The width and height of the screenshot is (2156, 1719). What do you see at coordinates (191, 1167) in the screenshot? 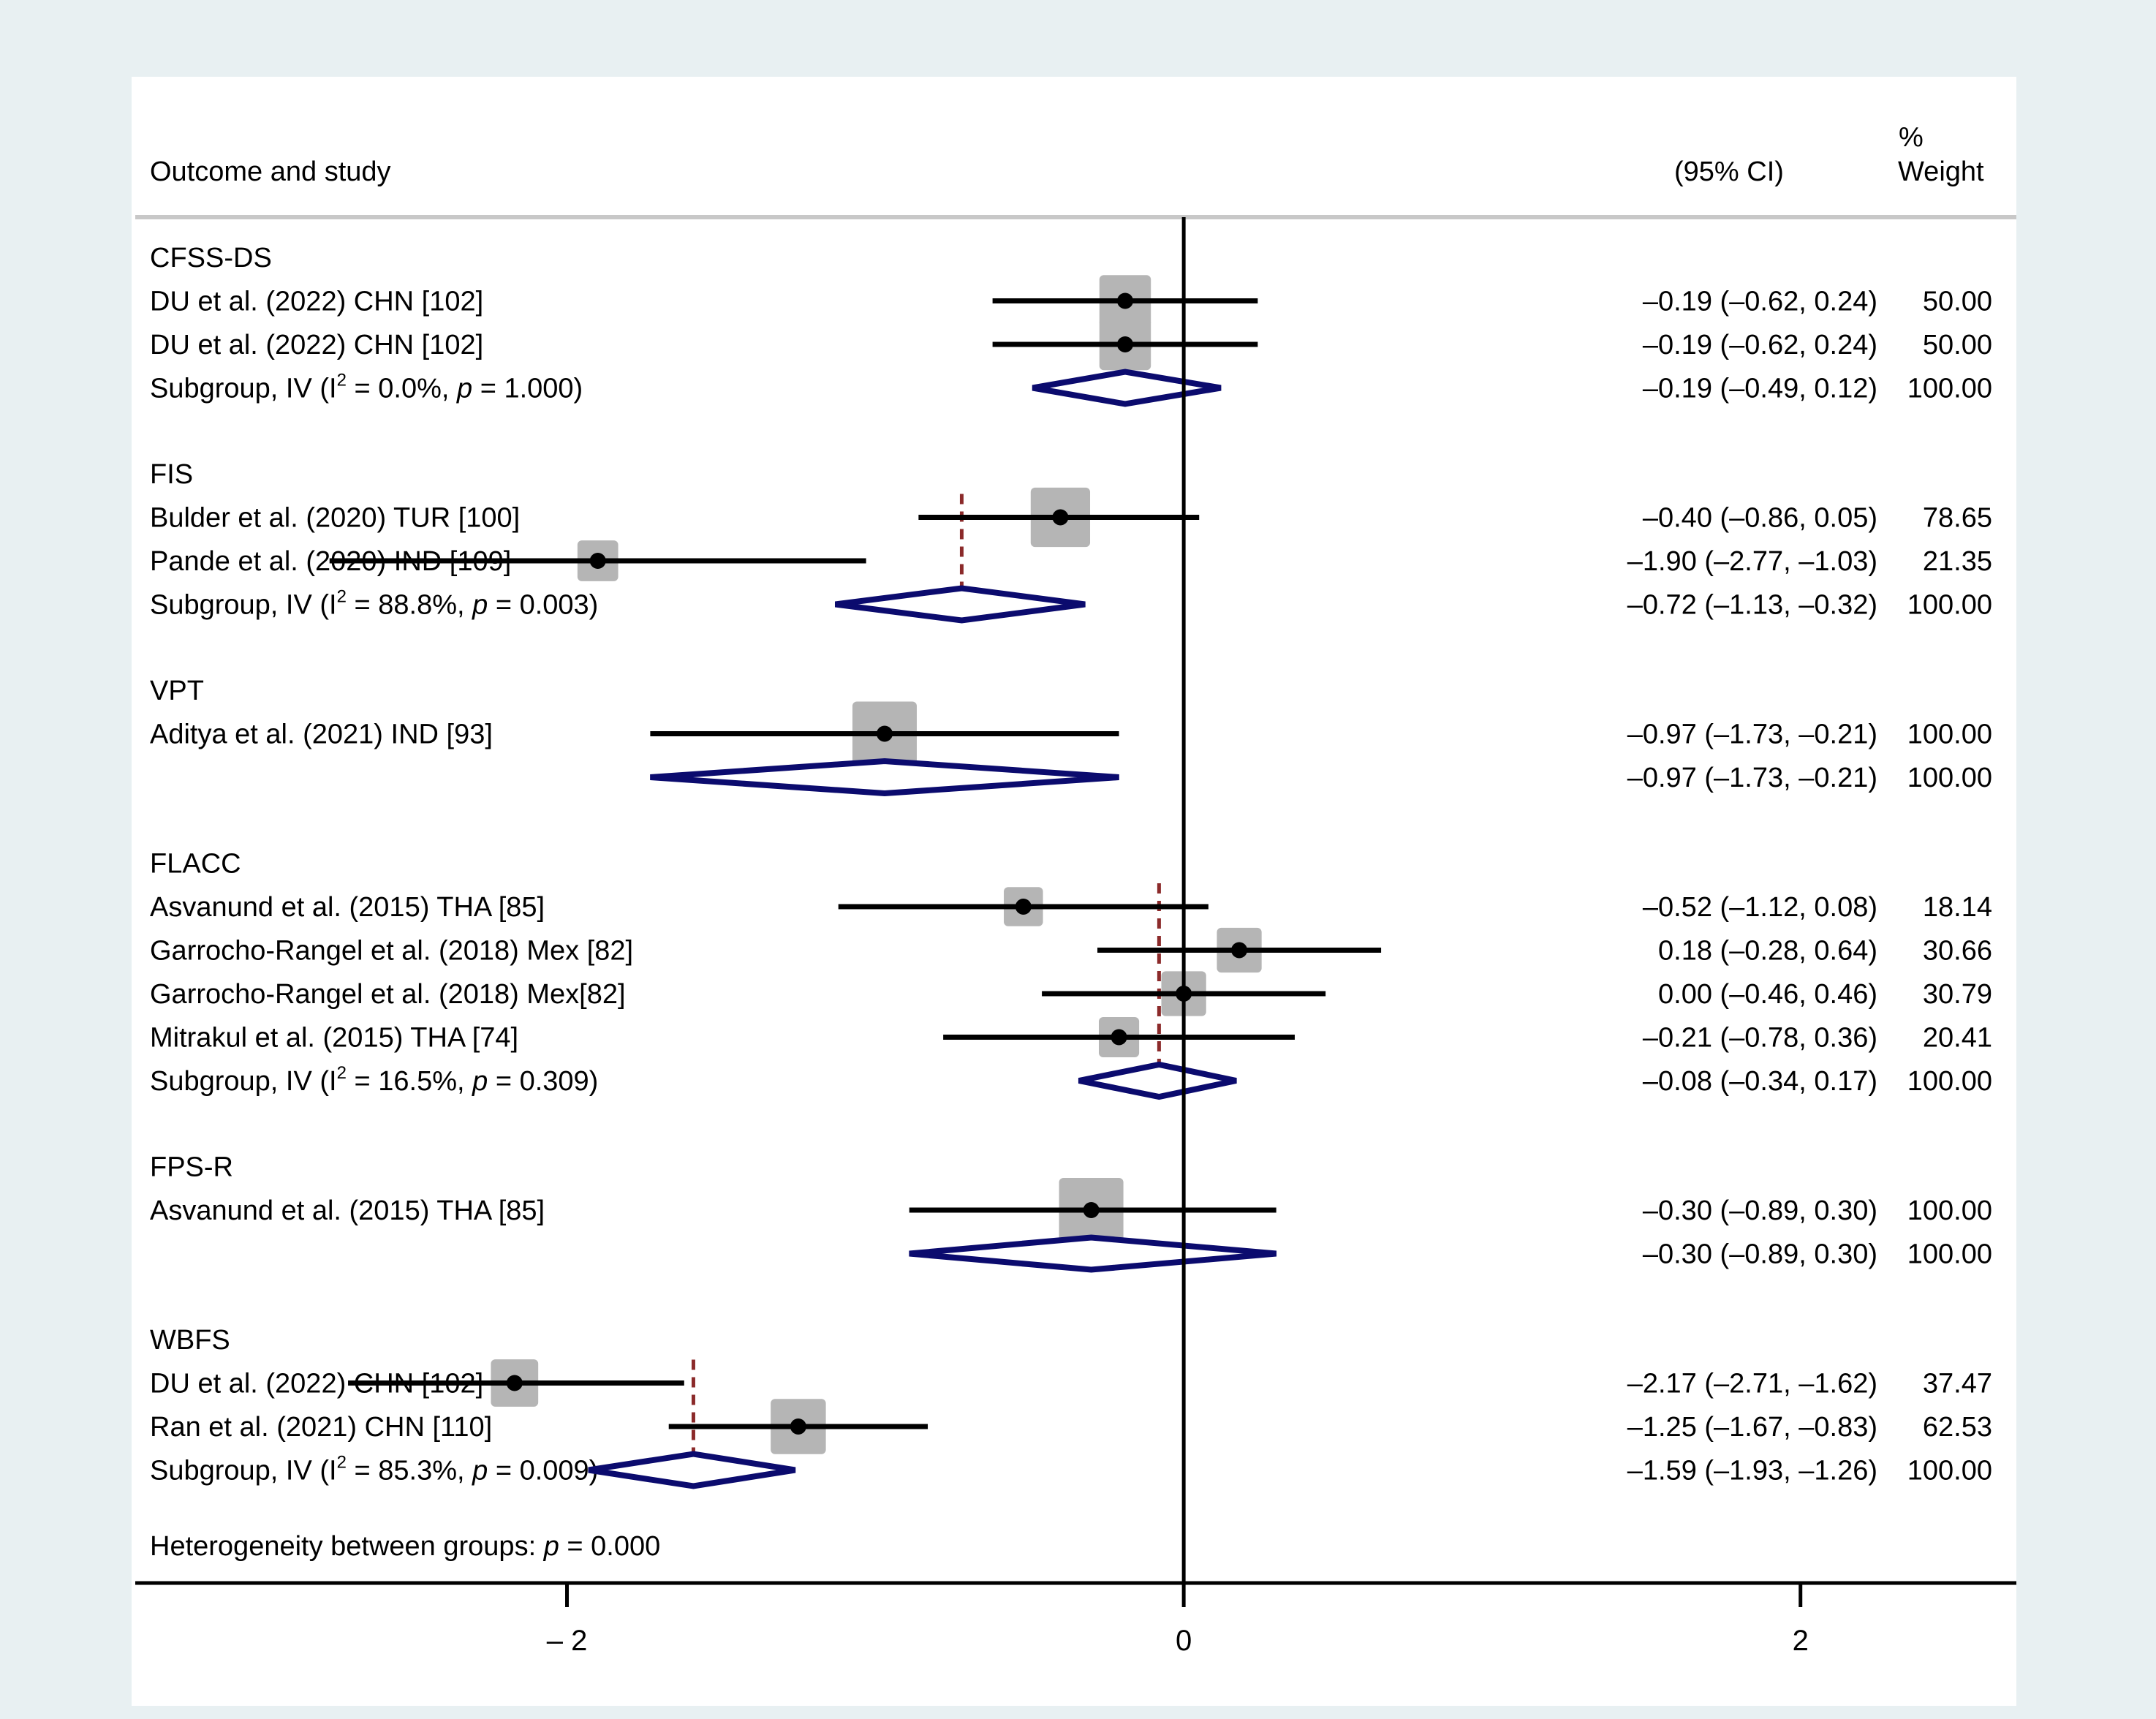
I see `group-title: FPS-R` at bounding box center [191, 1167].